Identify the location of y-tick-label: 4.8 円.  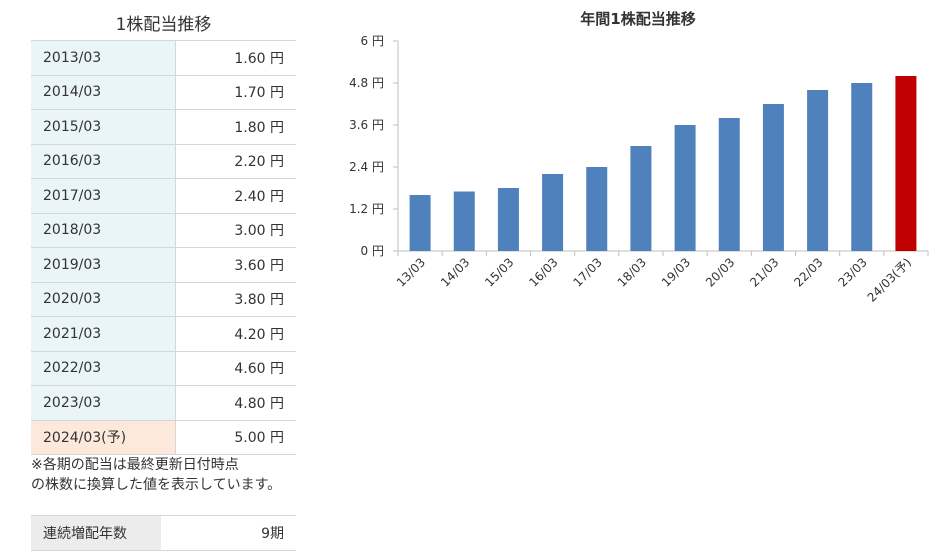
(366, 83).